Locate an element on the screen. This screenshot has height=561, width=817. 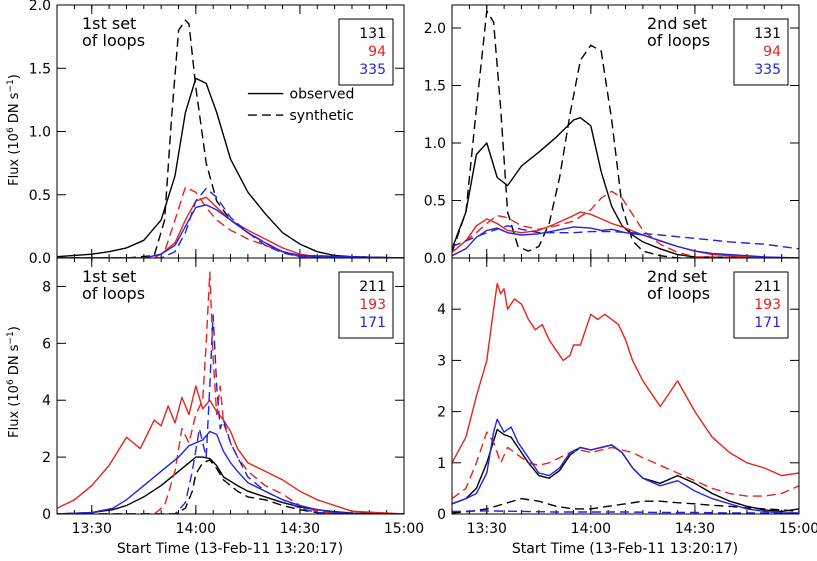
x-axis-label-right: Start Time (13-Feb-11 13:20:17) is located at coordinates (625, 549).